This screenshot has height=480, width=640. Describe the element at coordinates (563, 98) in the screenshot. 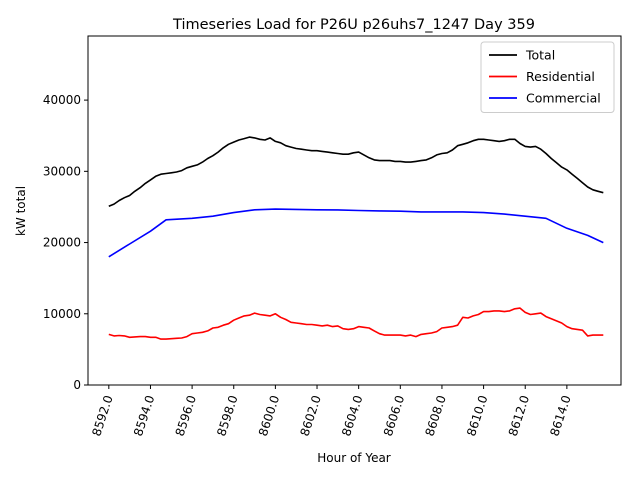

I see `legend-label-commercial: Commercial` at that location.